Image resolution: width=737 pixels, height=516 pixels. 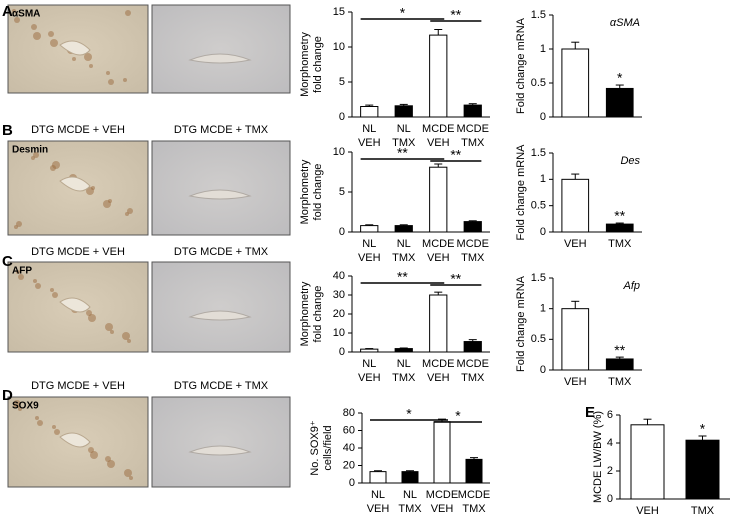 What do you see at coordinates (342, 192) in the screenshot?
I see `y-tick-label: 5` at bounding box center [342, 192].